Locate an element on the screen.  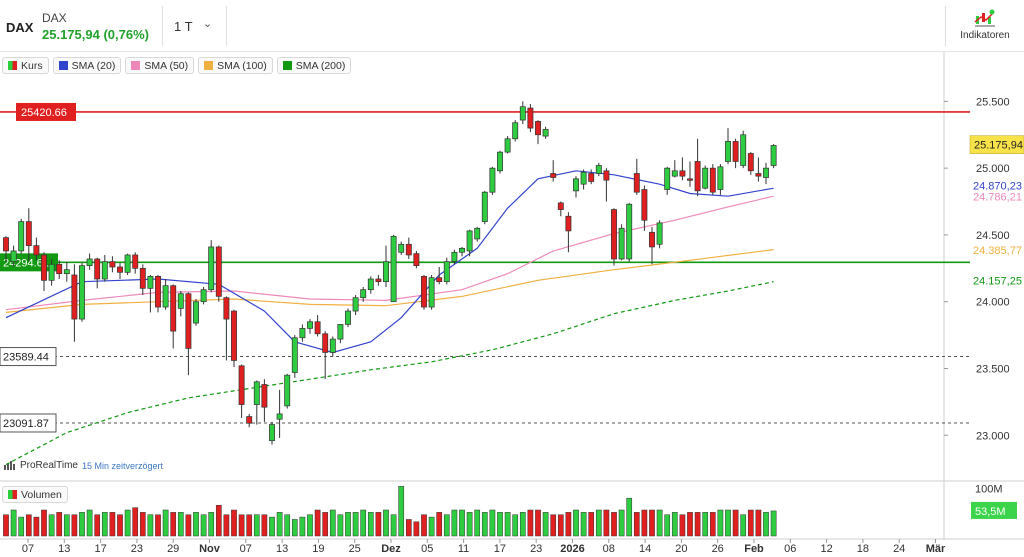
x-tick-label: 06 is located at coordinates (790, 549).